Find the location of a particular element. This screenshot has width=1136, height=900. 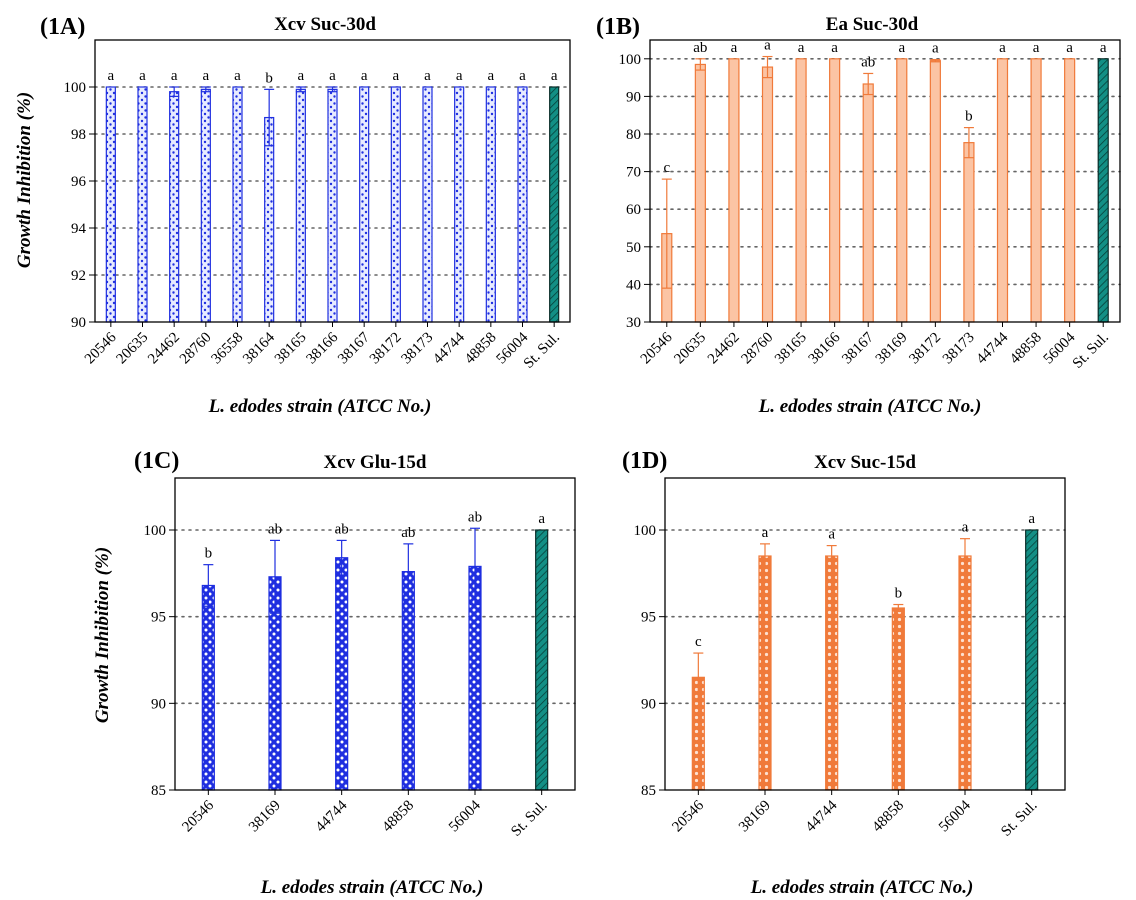

y-tick-label: 50 is located at coordinates (633, 248).